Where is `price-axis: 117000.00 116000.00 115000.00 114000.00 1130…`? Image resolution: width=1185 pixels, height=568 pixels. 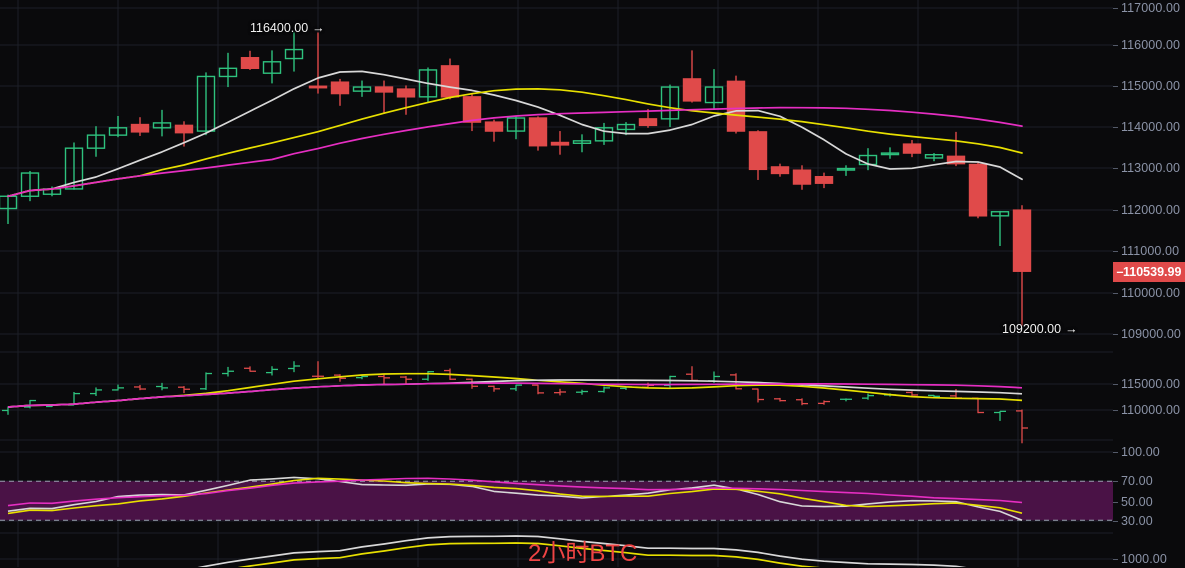 price-axis: 117000.00 116000.00 115000.00 114000.00 1130… is located at coordinates (1149, 283).